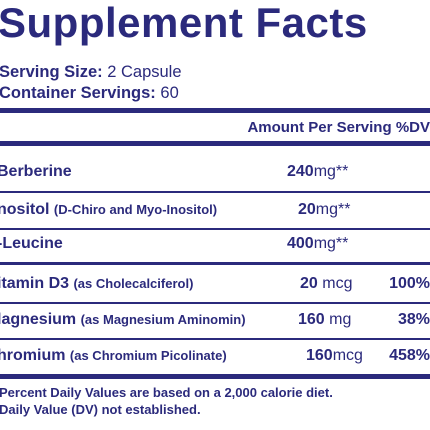 This screenshot has width=430, height=430. What do you see at coordinates (97, 283) in the screenshot?
I see `ingredient-name: itamin D3 (as Cholecalciferol)` at bounding box center [97, 283].